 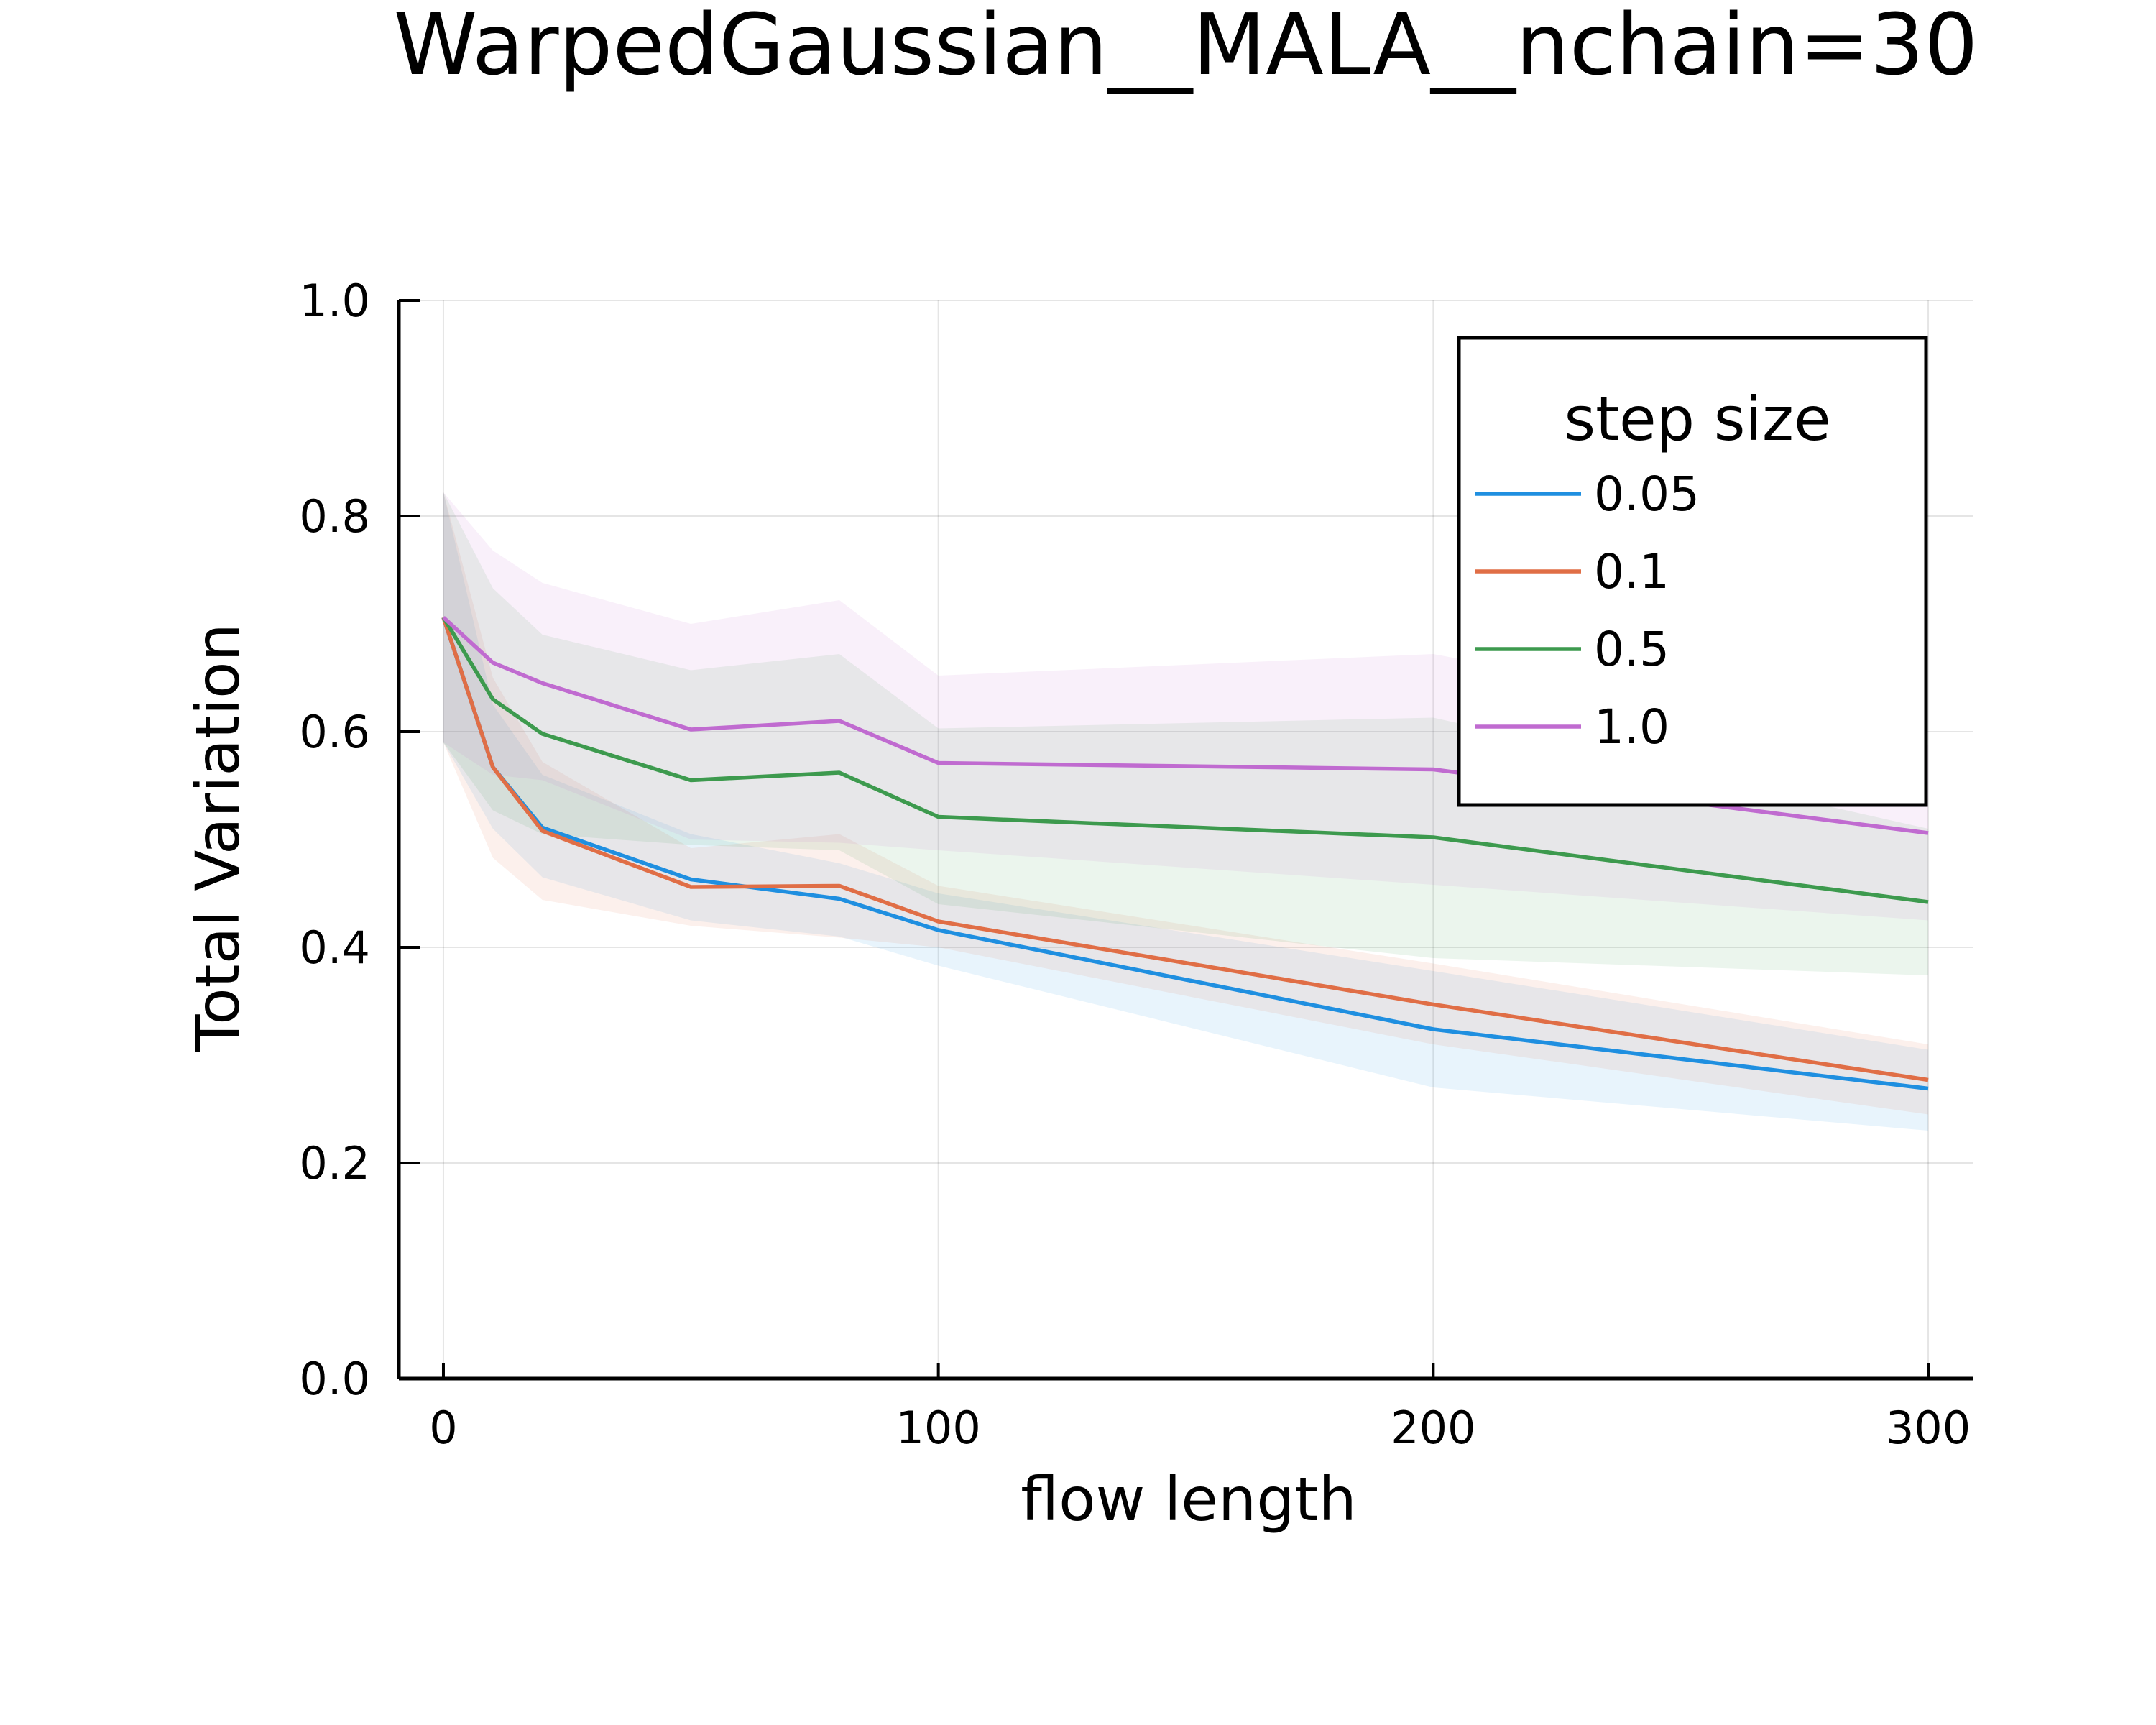 What do you see at coordinates (937, 1428) in the screenshot?
I see `x-tick-label: 100` at bounding box center [937, 1428].